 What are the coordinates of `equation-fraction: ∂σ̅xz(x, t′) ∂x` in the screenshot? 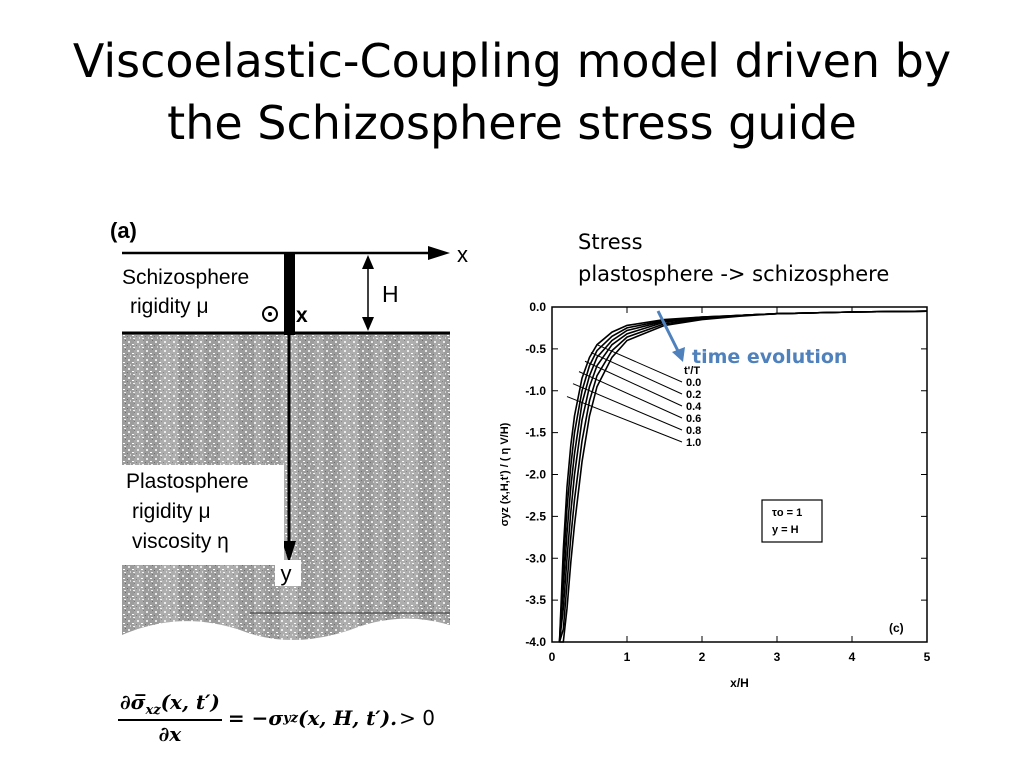 It's located at (170, 718).